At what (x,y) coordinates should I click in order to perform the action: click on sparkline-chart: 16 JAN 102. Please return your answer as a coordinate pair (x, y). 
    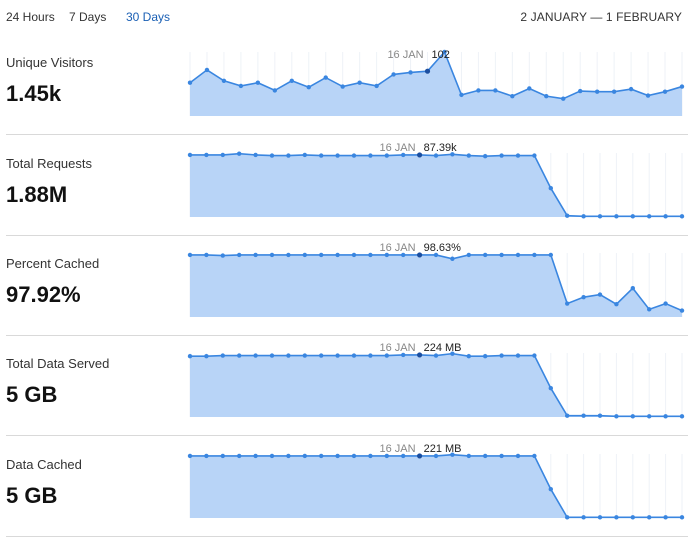
    Looking at the image, I should click on (436, 84).